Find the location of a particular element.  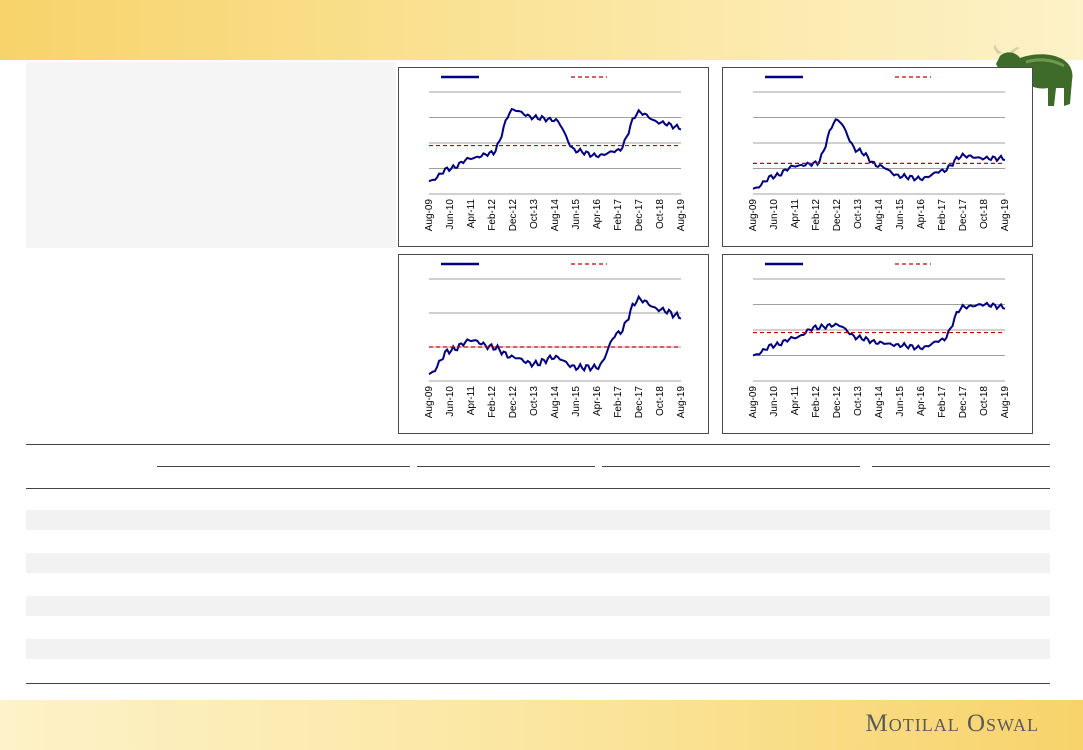

footer-band is located at coordinates (541, 725).